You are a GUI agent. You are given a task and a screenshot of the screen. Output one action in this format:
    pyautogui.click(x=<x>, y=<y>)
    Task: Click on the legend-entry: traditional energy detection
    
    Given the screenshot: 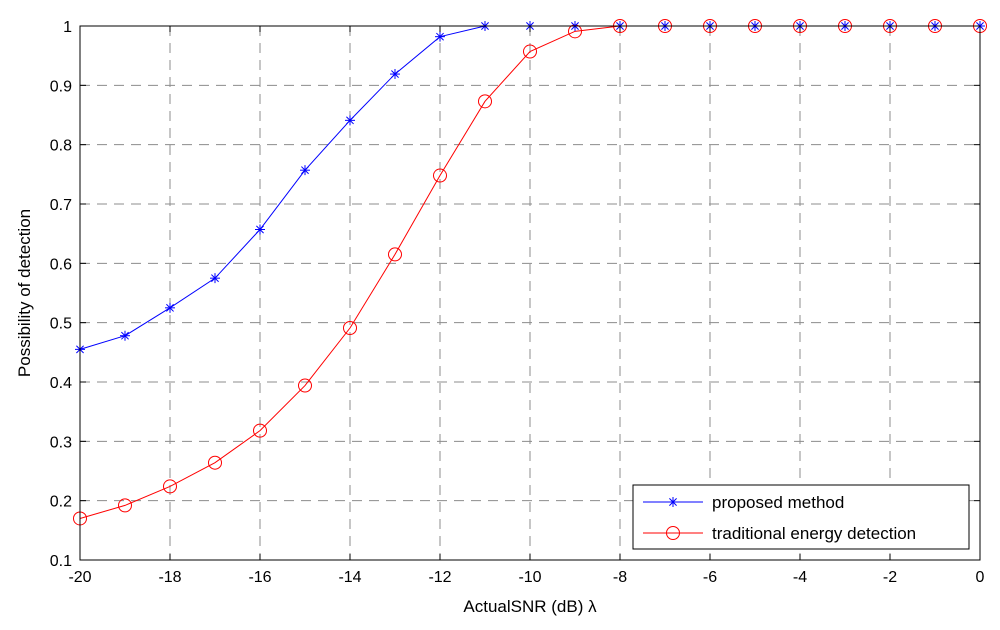 What is the action you would take?
    pyautogui.click(x=779, y=533)
    